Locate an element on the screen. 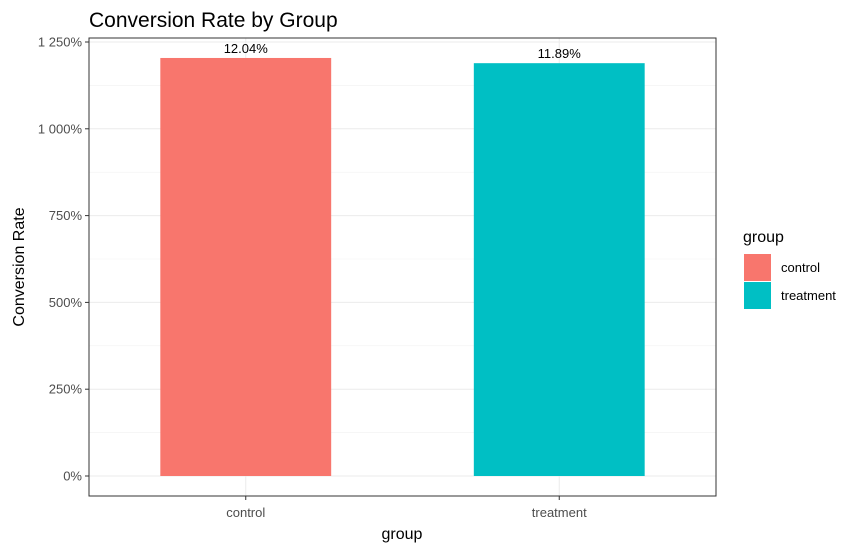 This screenshot has width=862, height=552. y-tick-label: 0% is located at coordinates (72, 476).